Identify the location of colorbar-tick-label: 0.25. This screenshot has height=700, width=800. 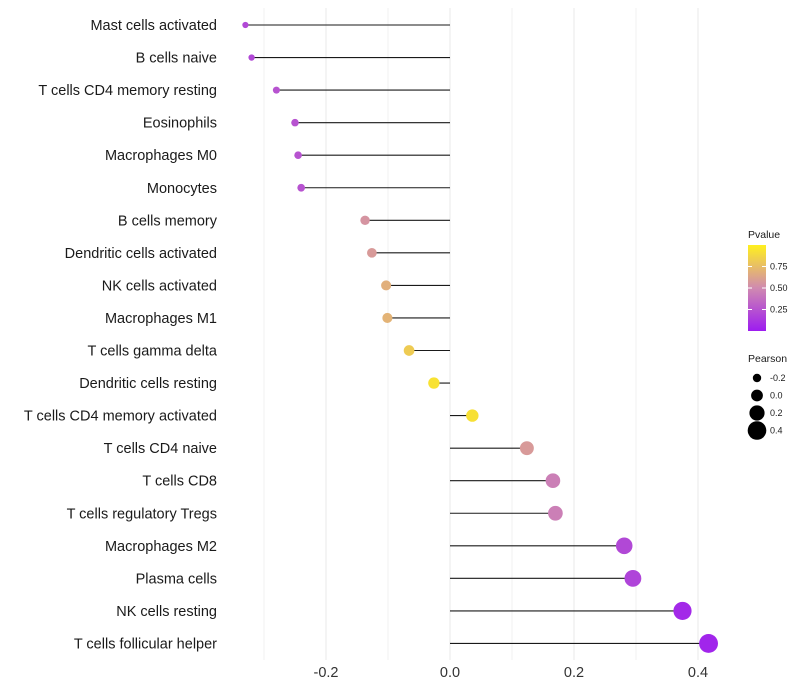
(779, 310).